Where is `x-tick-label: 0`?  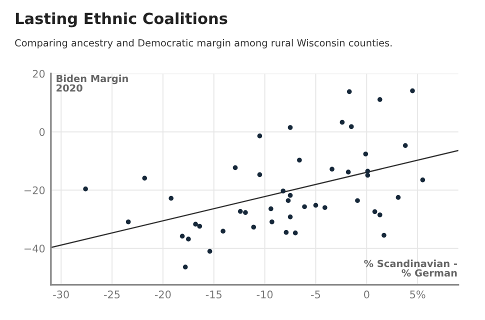
x-tick-label: 0 is located at coordinates (367, 294).